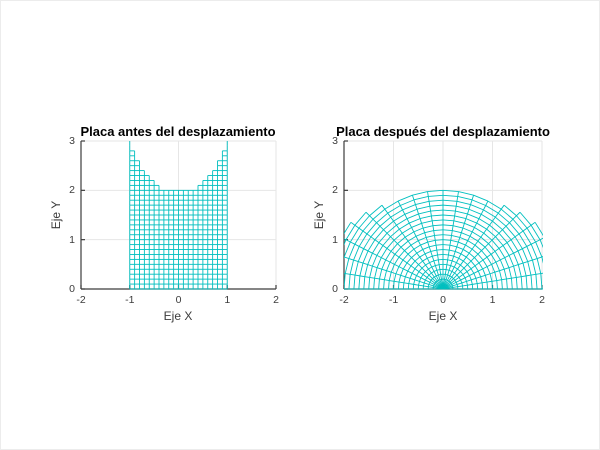 Image resolution: width=600 pixels, height=450 pixels. Describe the element at coordinates (276, 300) in the screenshot. I see `subplot-1-x-tick-label: 2` at that location.